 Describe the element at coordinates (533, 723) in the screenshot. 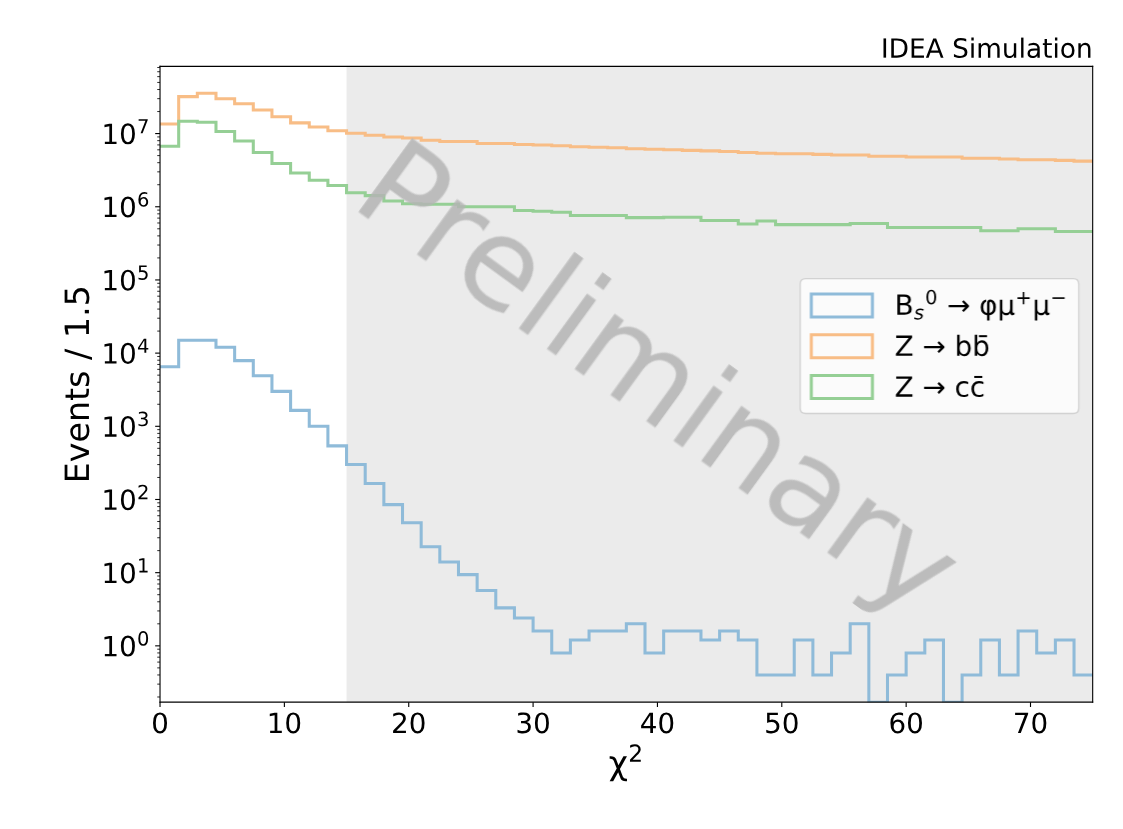

I see `x-tick-label: 30` at that location.